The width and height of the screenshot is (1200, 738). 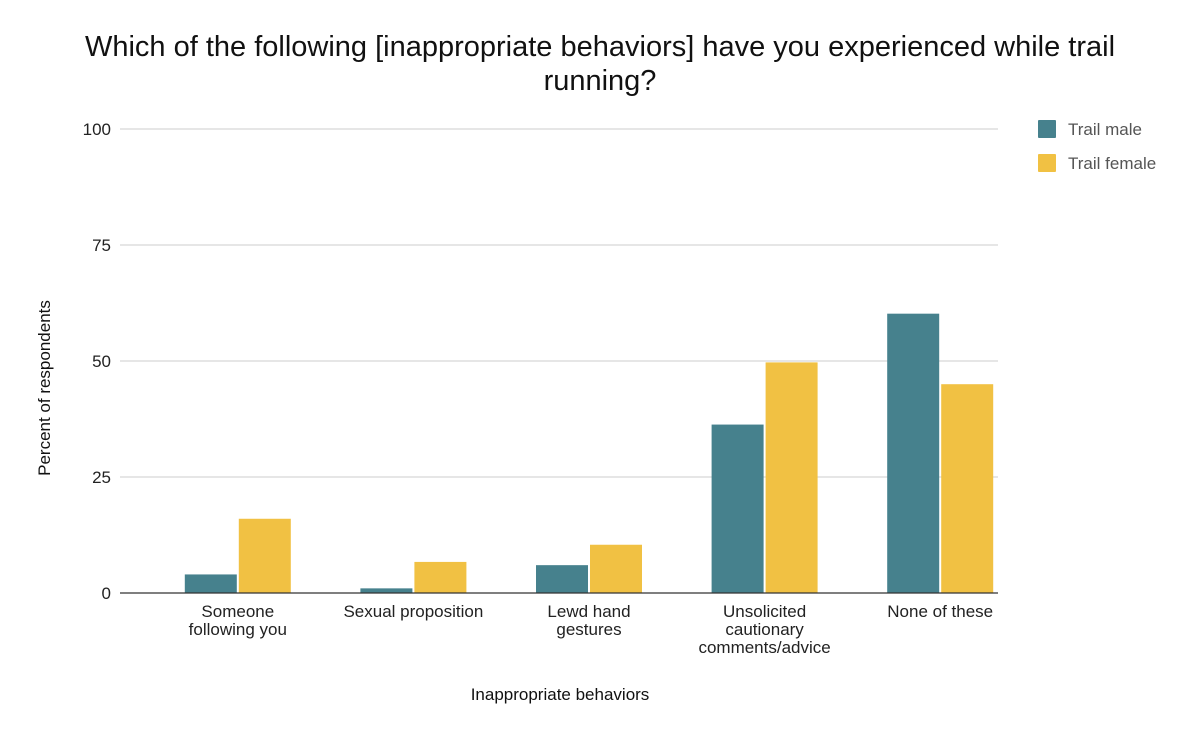 What do you see at coordinates (238, 620) in the screenshot?
I see `x-category-label: Someone following you` at bounding box center [238, 620].